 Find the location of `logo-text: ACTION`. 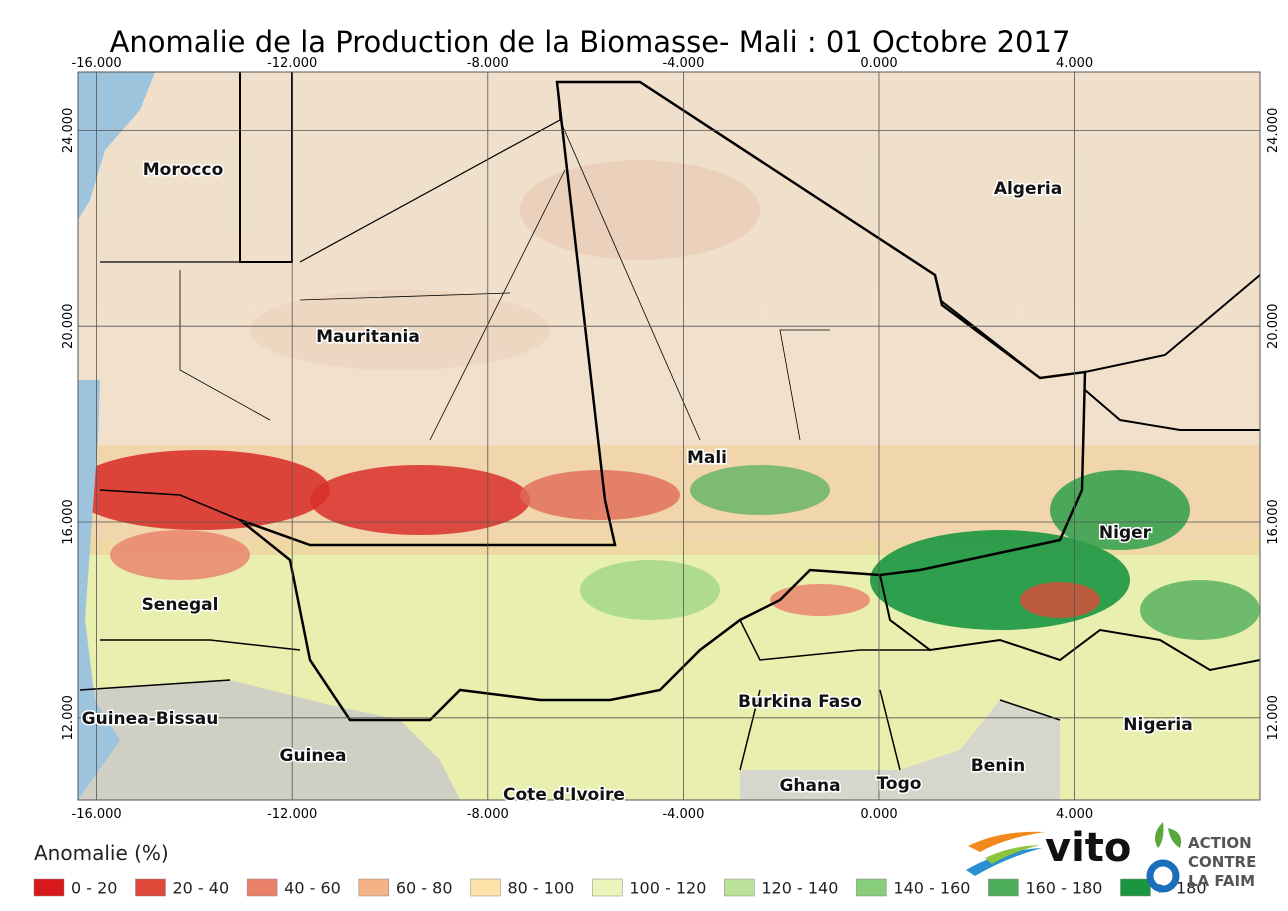

logo-text: ACTION is located at coordinates (1220, 843).